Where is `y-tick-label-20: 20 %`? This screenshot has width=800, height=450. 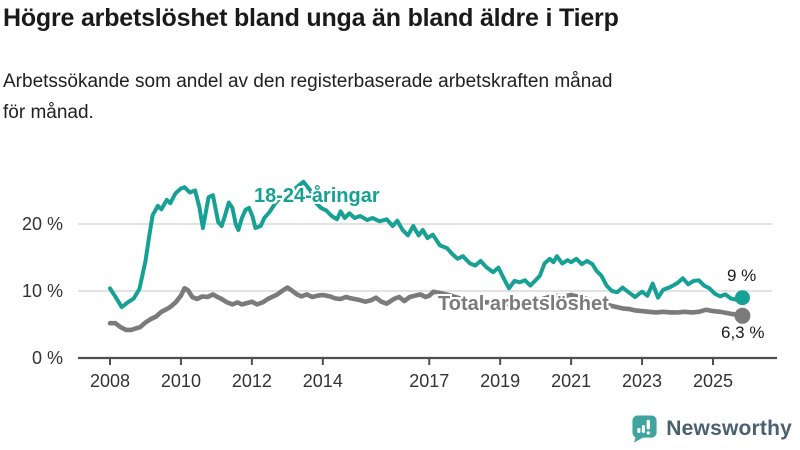
y-tick-label-20: 20 % is located at coordinates (42, 224).